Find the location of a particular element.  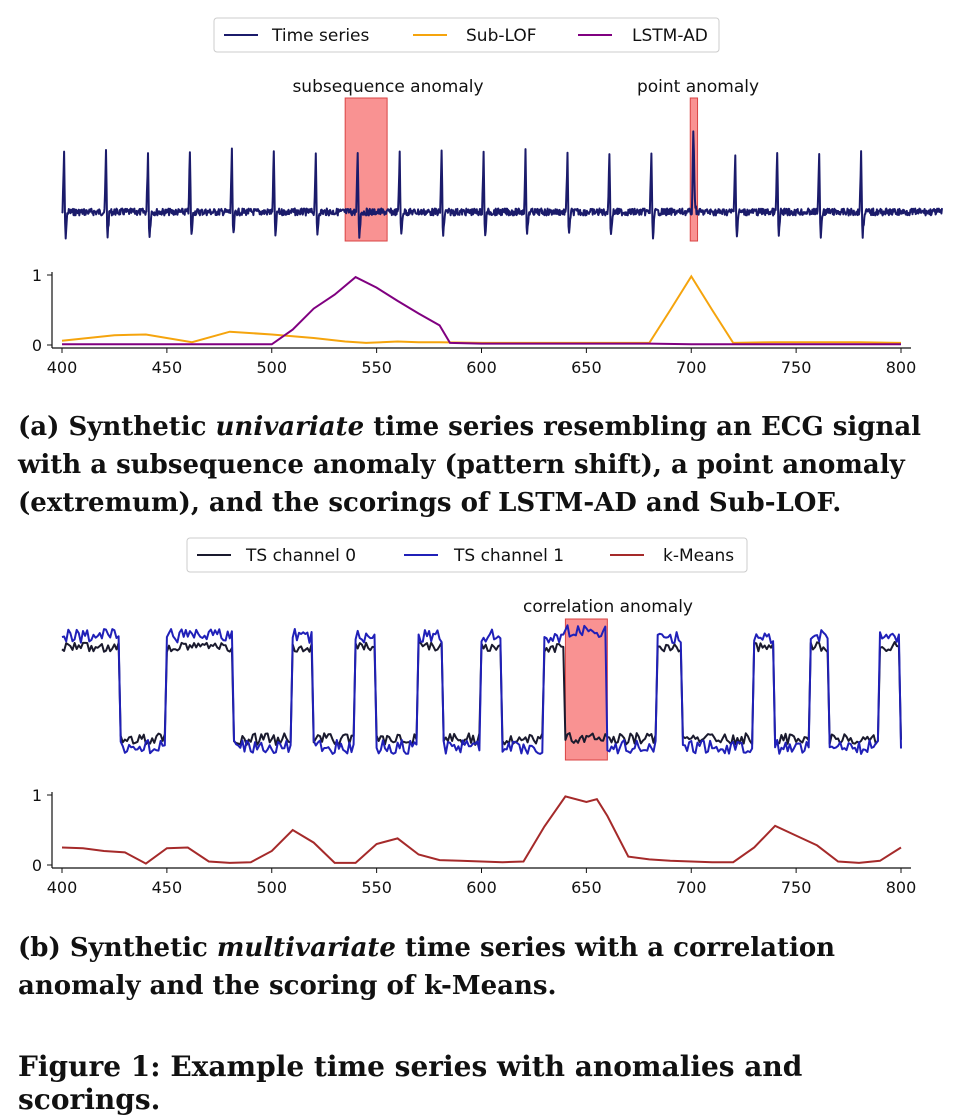

legend-a-sub-lof: Sub-LOF is located at coordinates (501, 36).